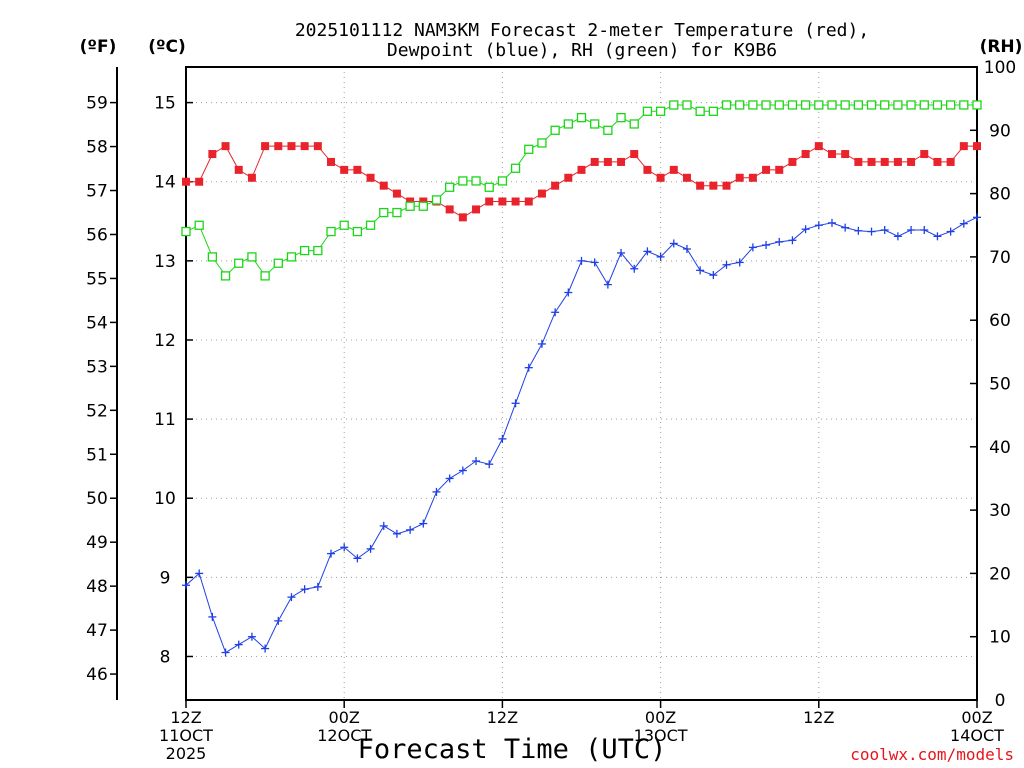 The image size is (1024, 768). Describe the element at coordinates (1000, 258) in the screenshot. I see `rh-tick-label: 70` at that location.